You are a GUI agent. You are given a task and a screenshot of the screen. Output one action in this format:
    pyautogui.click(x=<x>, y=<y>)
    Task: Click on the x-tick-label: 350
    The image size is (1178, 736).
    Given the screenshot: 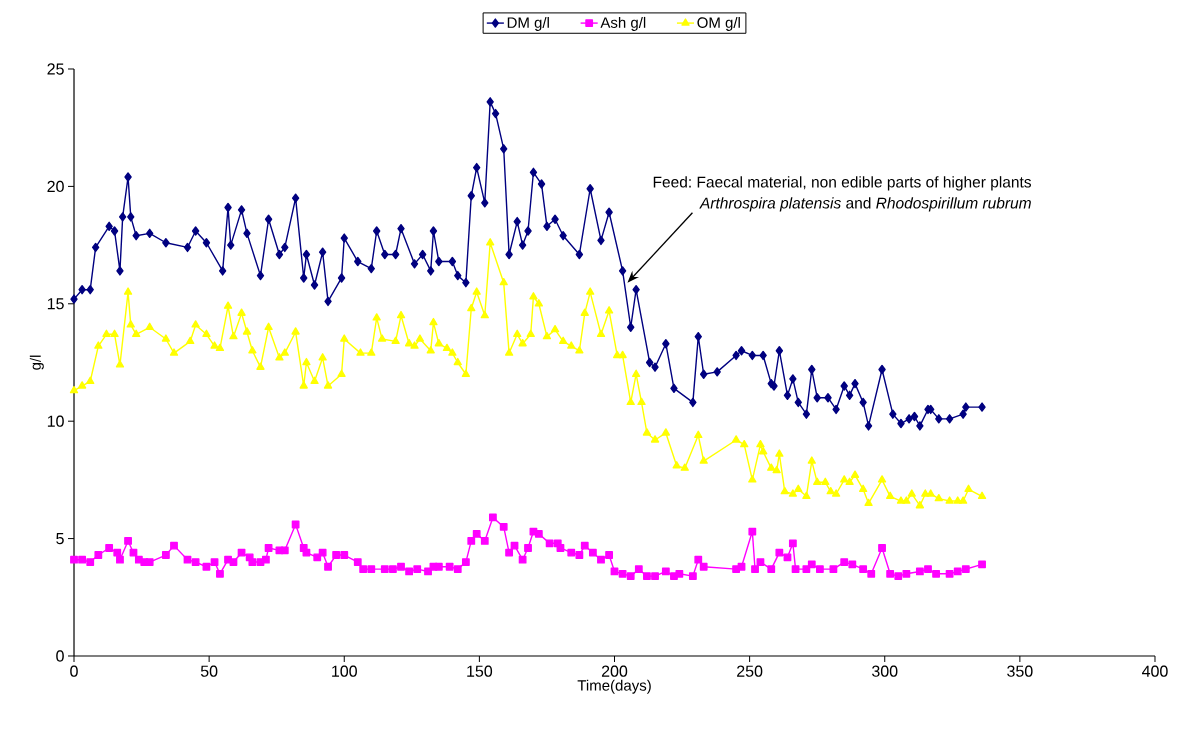 What is the action you would take?
    pyautogui.click(x=1020, y=671)
    